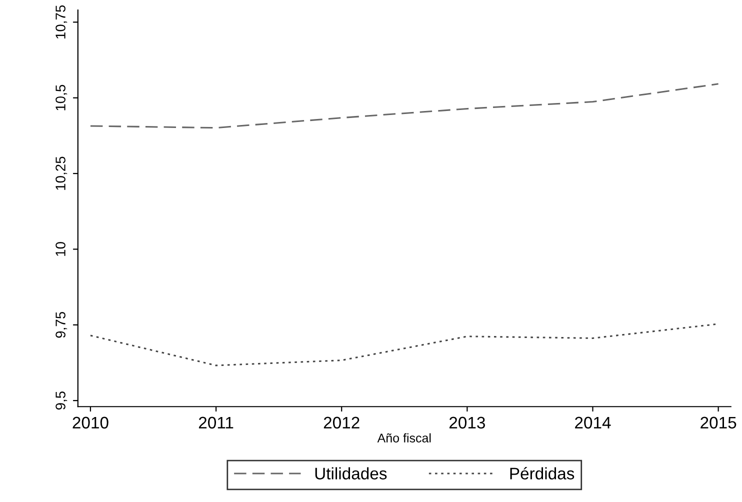 This screenshot has width=742, height=502. I want to click on x-tick-label: 2010, so click(90, 422).